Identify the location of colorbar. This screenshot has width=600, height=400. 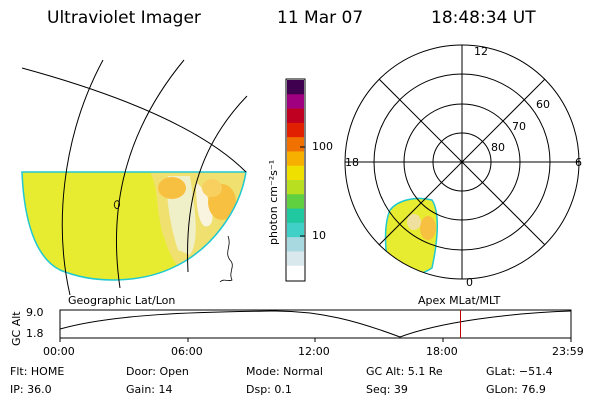
(295, 180).